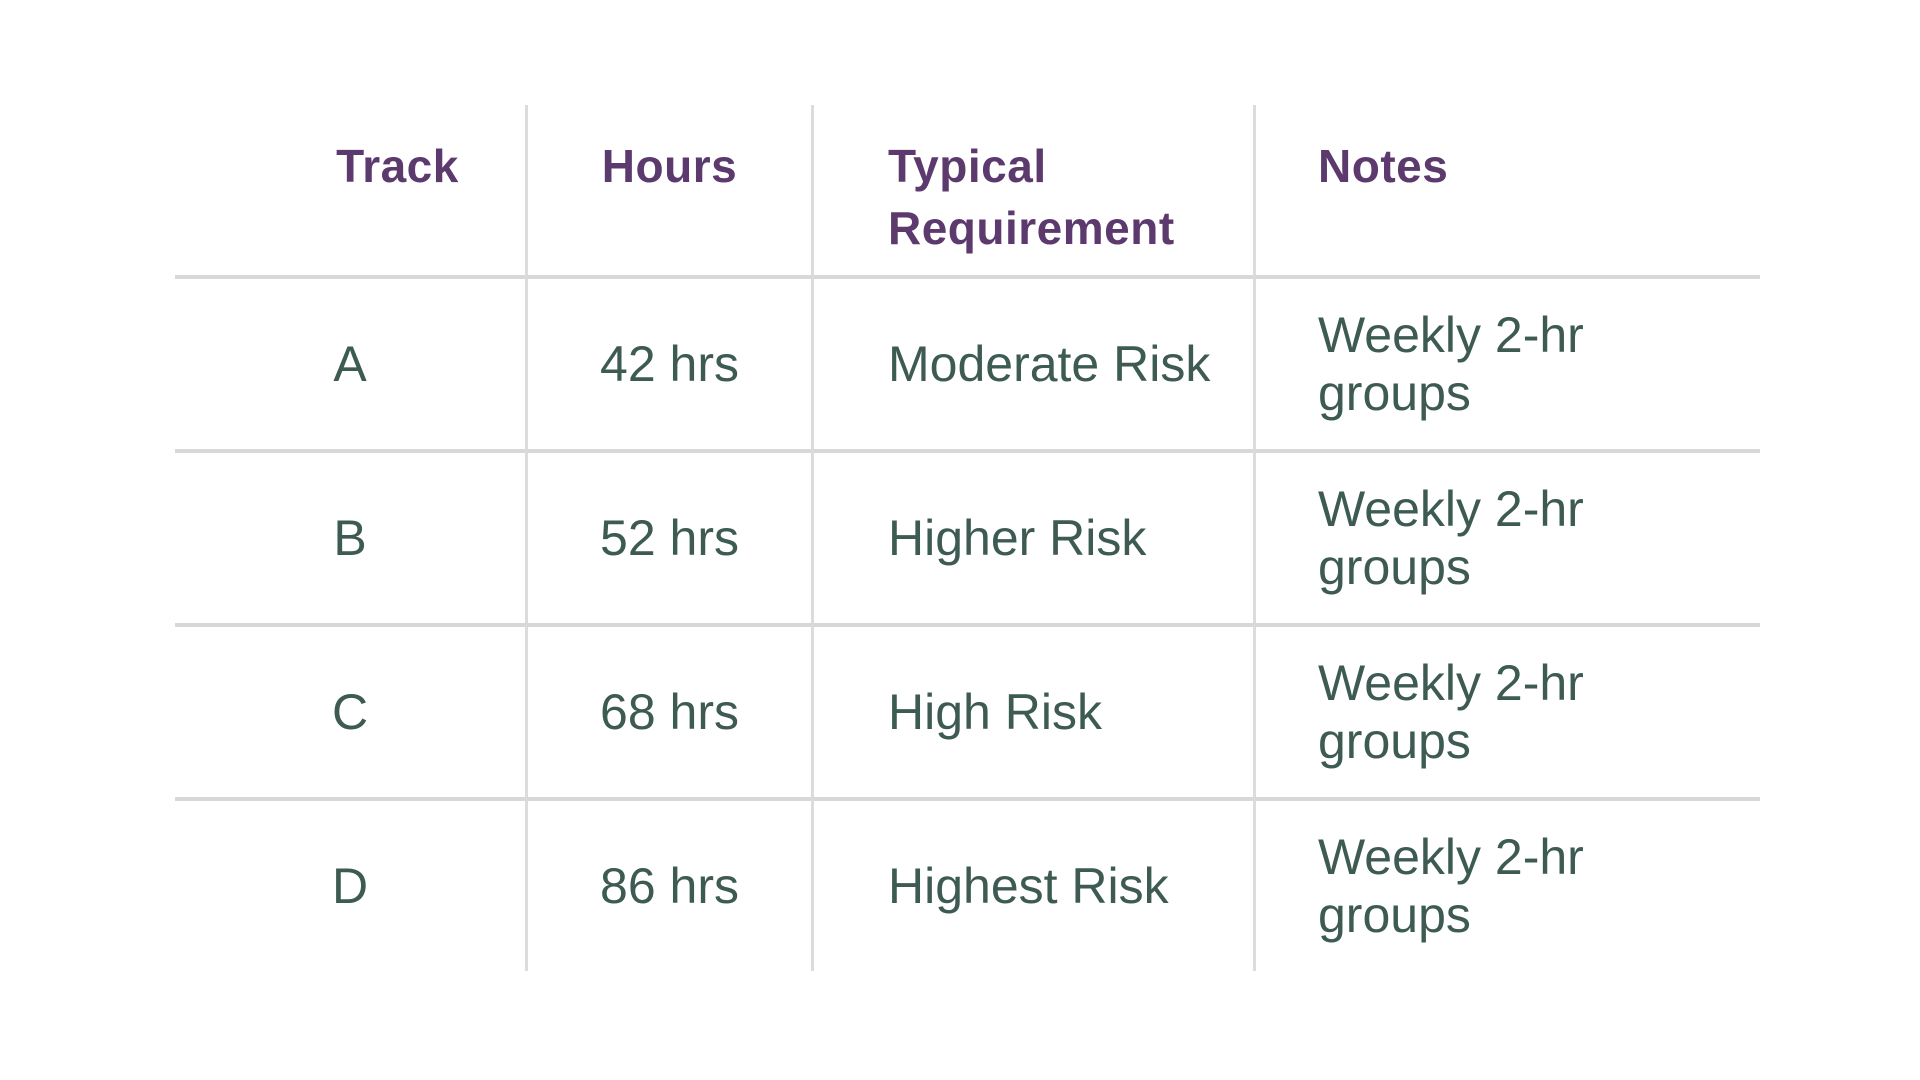 The width and height of the screenshot is (1920, 1080). I want to click on cell-hours: 52 hrs, so click(668, 536).